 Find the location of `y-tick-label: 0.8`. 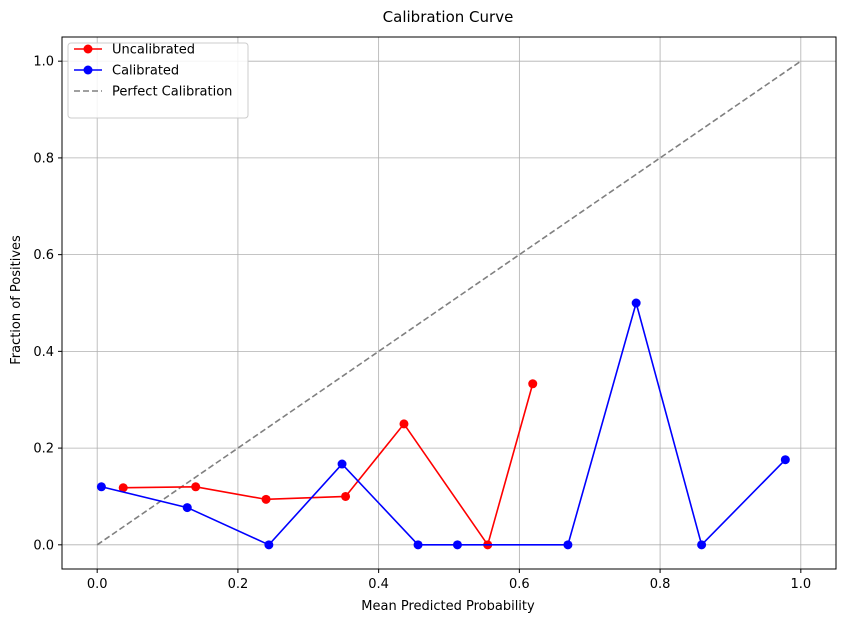

y-tick-label: 0.8 is located at coordinates (43, 158).